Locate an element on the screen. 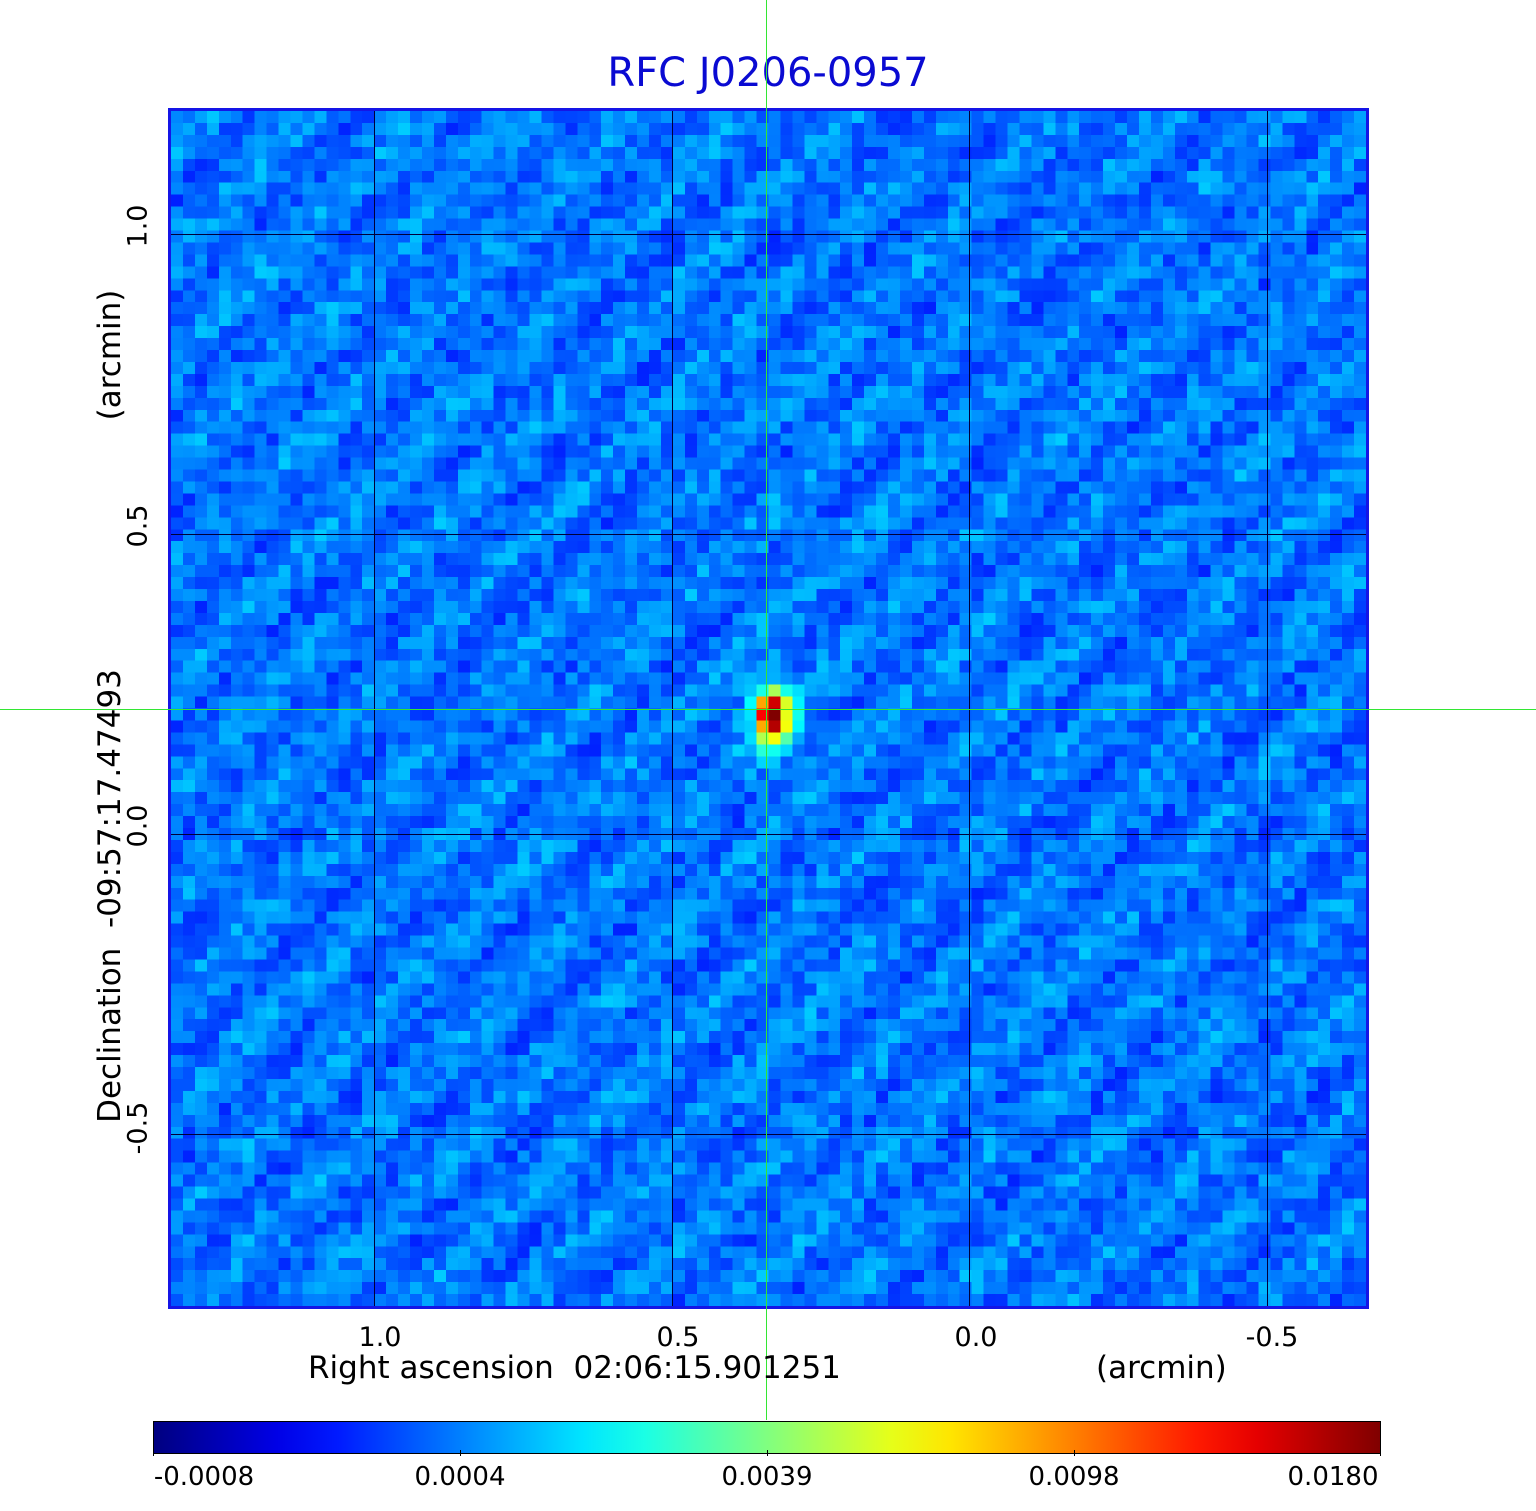  x-tick-label: 1.0 is located at coordinates (380, 1337).